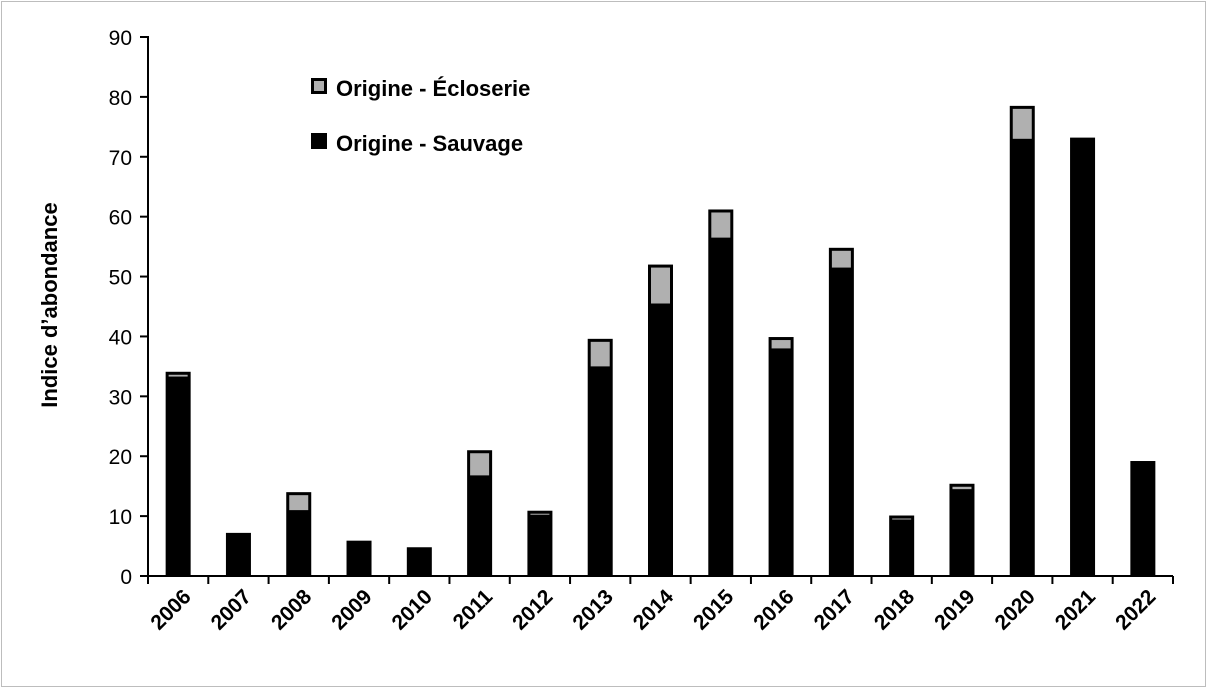  What do you see at coordinates (120, 98) in the screenshot?
I see `y-tick-label: 80` at bounding box center [120, 98].